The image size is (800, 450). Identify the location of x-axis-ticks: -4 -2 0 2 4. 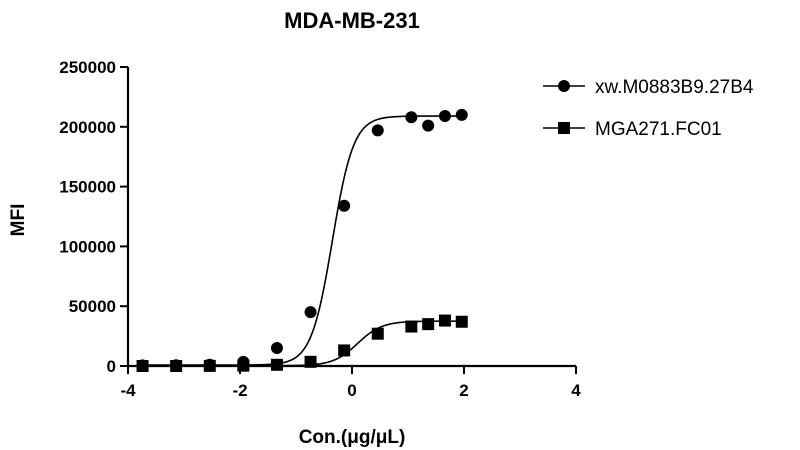
(350, 383).